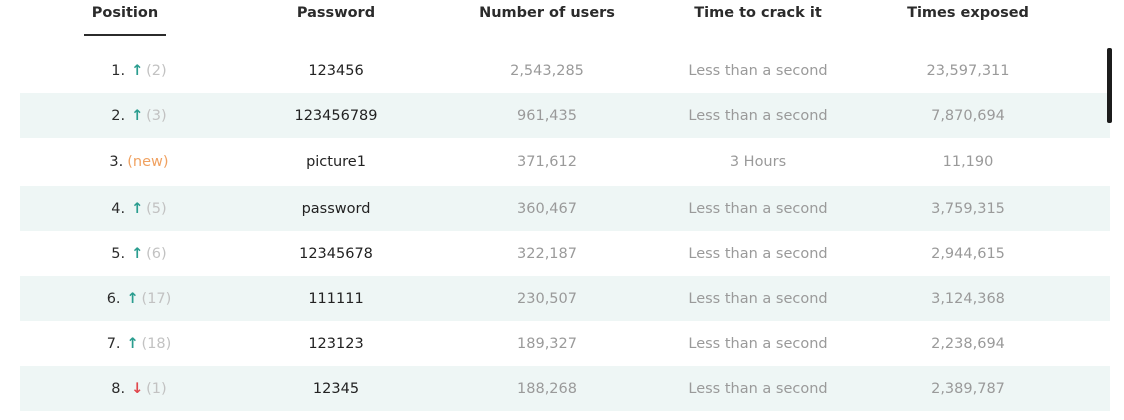 The image size is (1124, 420). What do you see at coordinates (336, 343) in the screenshot?
I see `password-cell: 123123` at bounding box center [336, 343].